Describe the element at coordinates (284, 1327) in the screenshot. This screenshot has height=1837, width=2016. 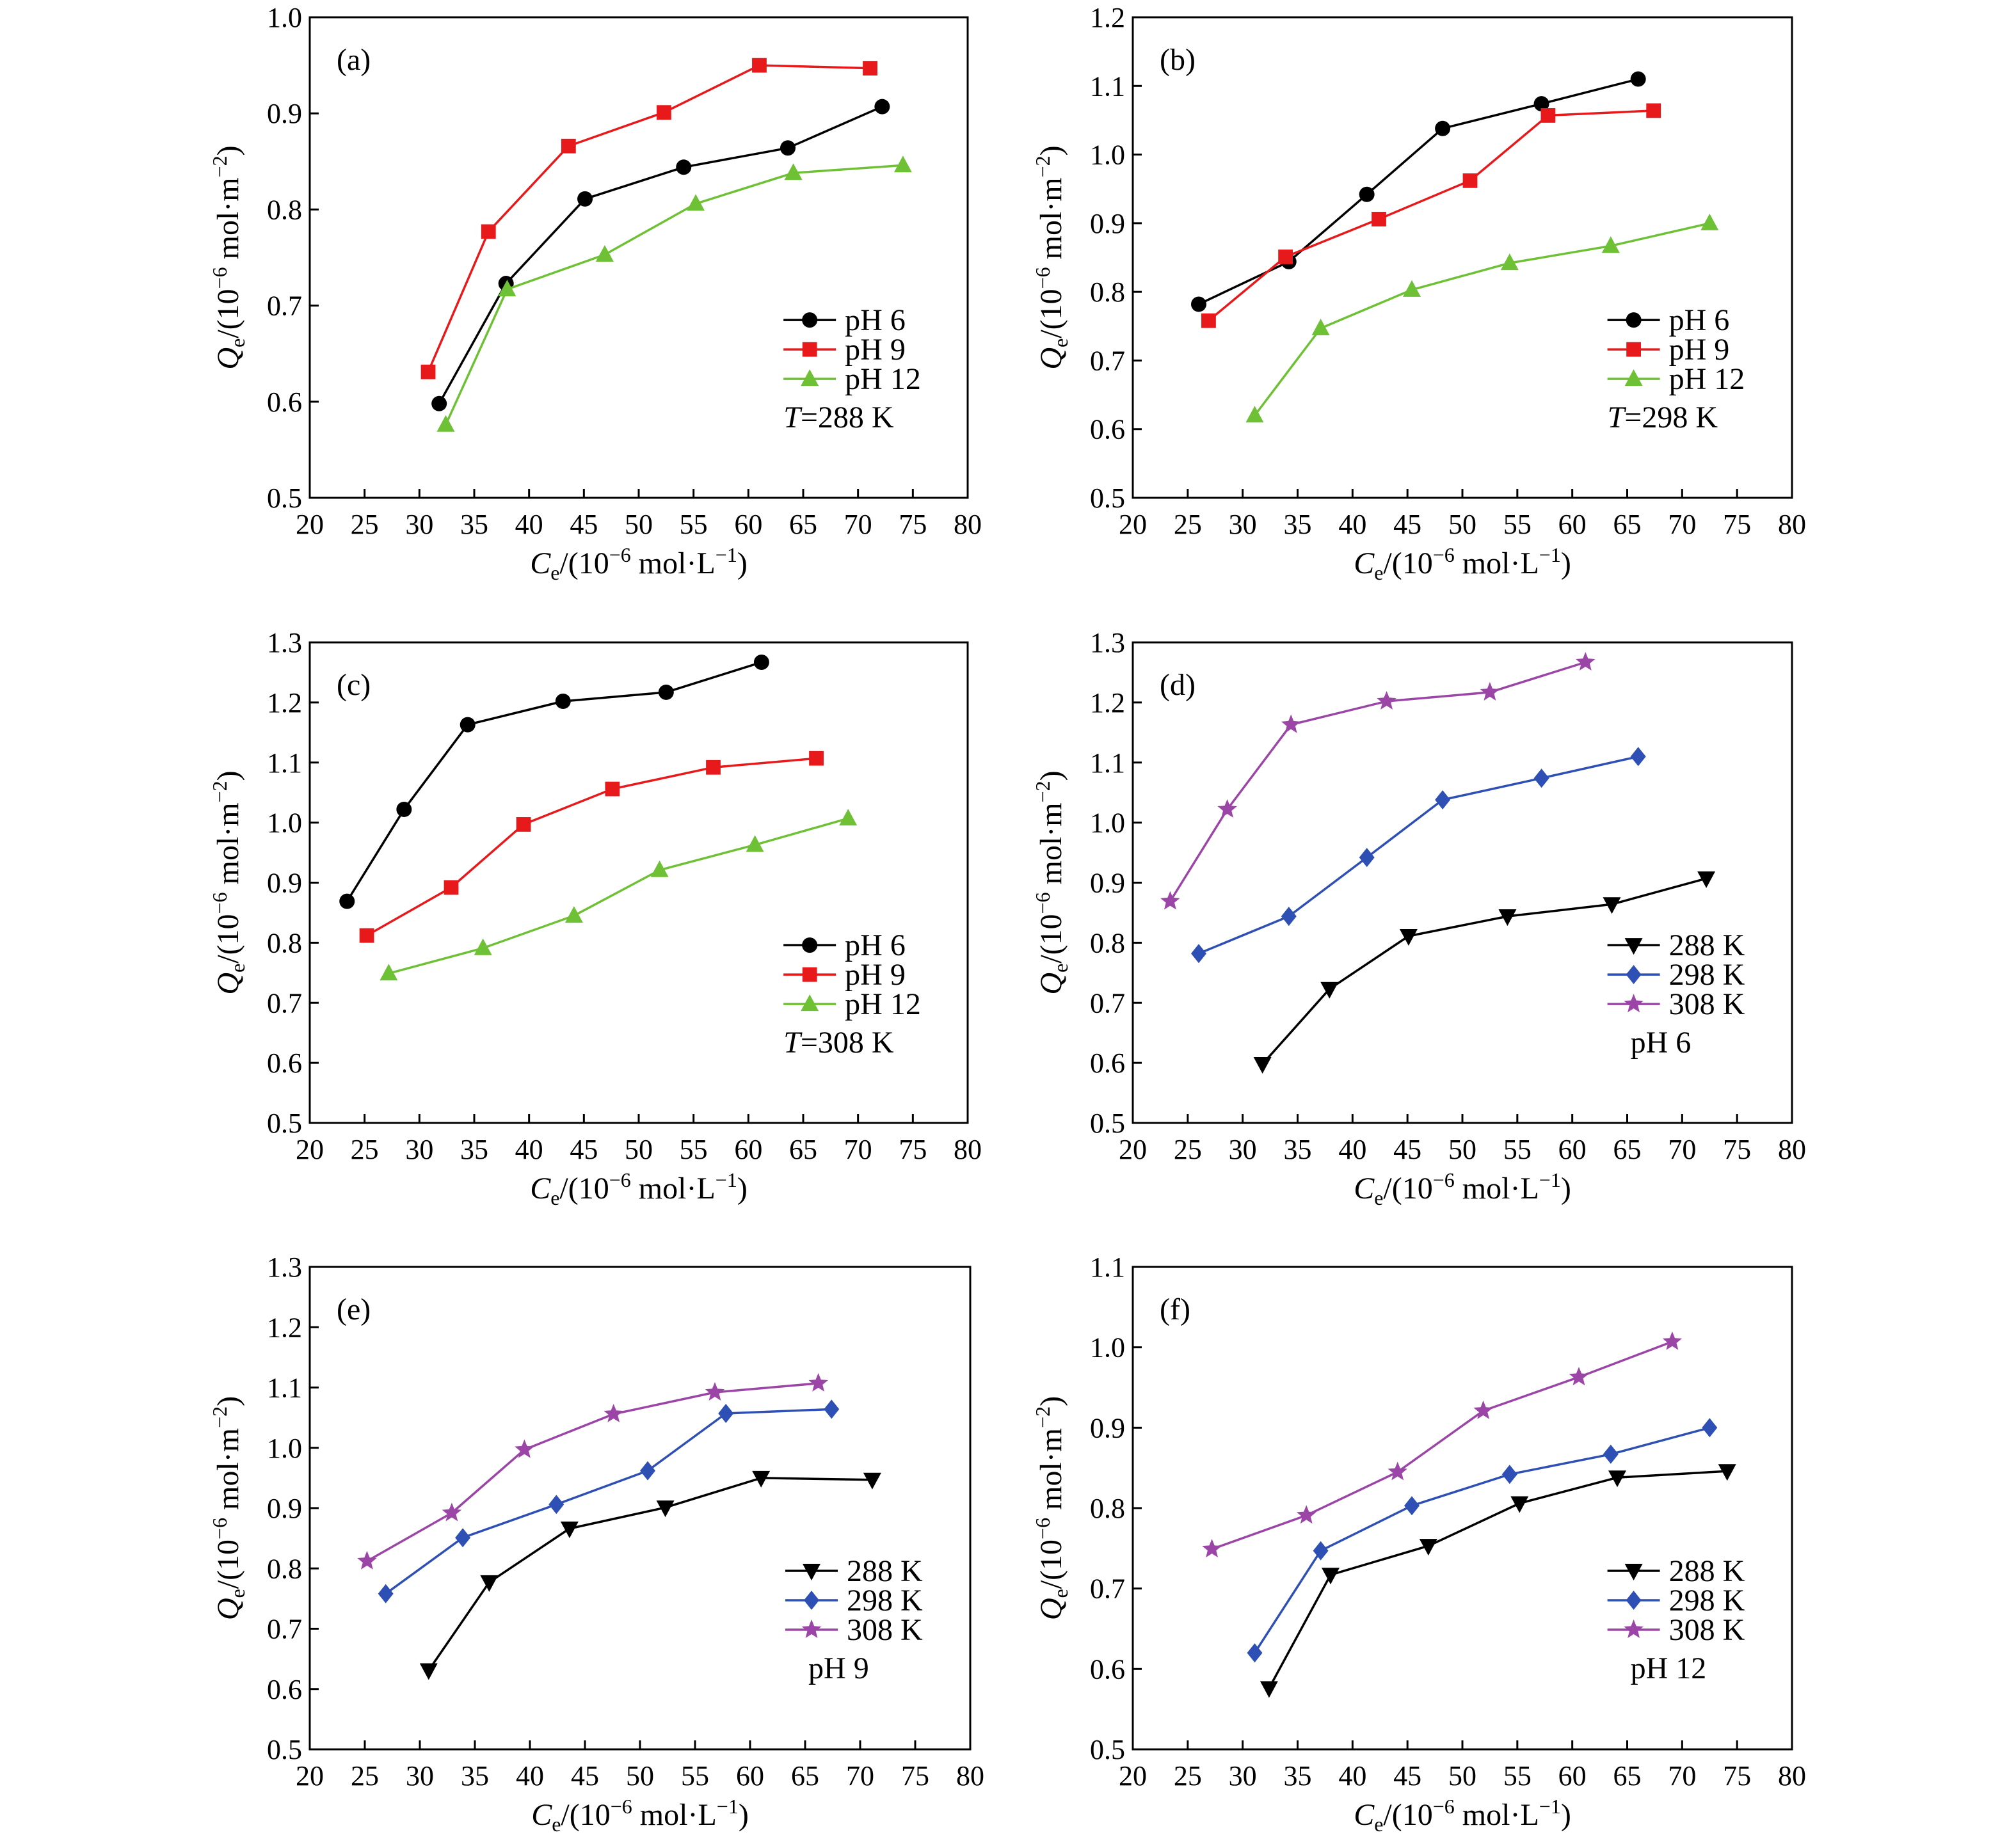
I see `y-tick-label: 1.2` at that location.